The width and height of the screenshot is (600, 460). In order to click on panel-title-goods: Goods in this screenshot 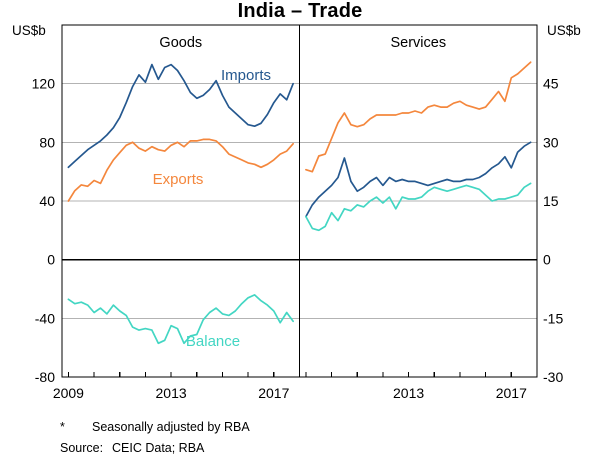, I will do `click(180, 43)`.